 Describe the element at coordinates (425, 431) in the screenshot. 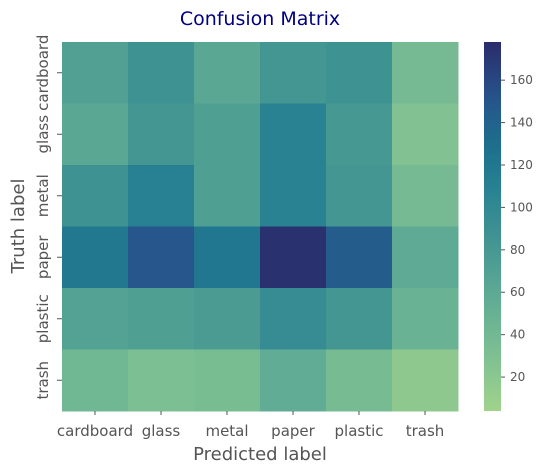

I see `x-tick-label-trash: trash` at that location.